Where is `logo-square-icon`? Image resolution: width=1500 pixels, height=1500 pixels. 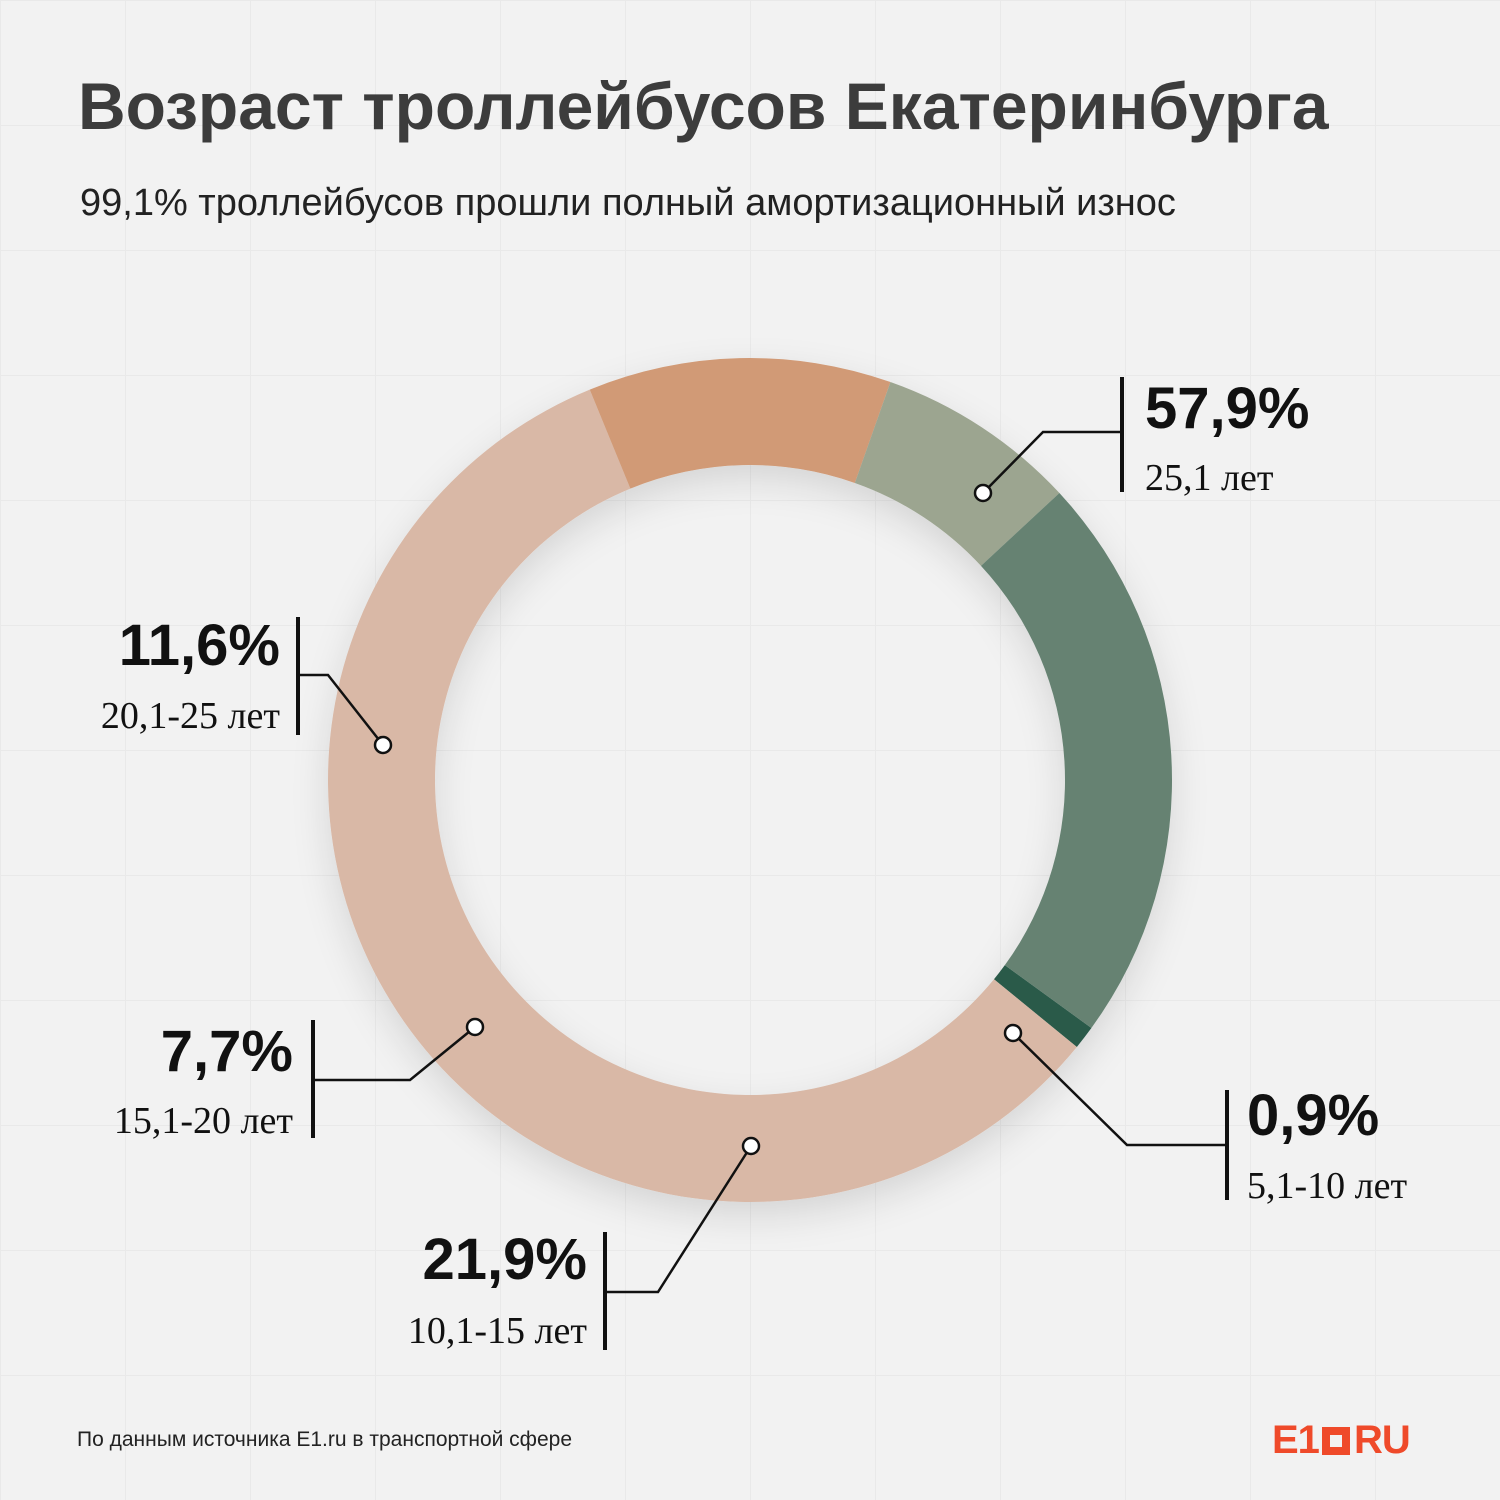
logo-square-icon is located at coordinates (1335, 1440).